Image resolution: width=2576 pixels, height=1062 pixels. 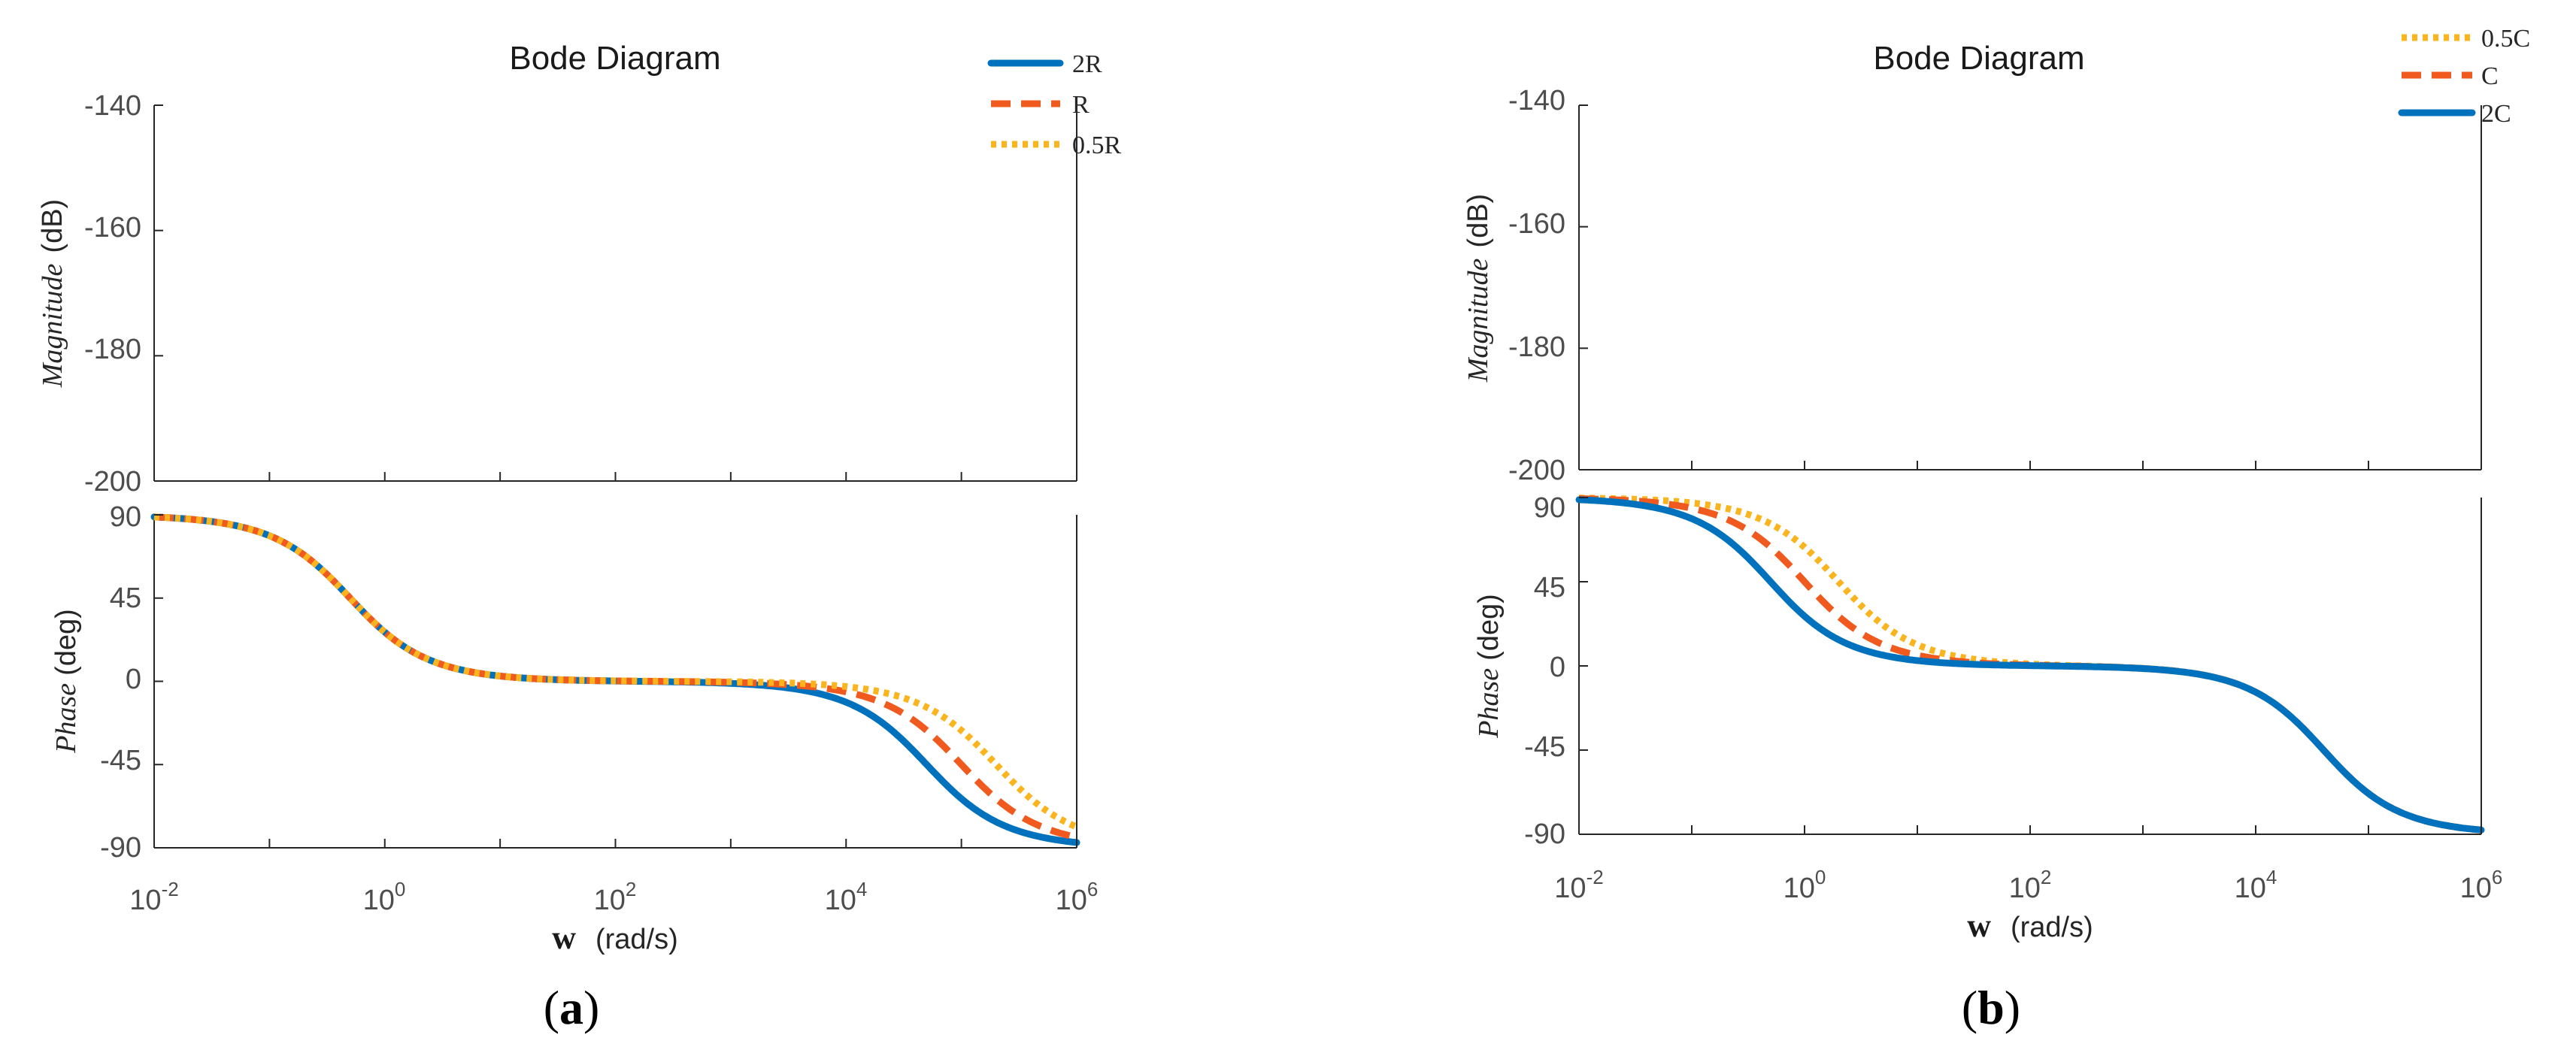 I want to click on legend-label: 0.5C, so click(x=2505, y=39).